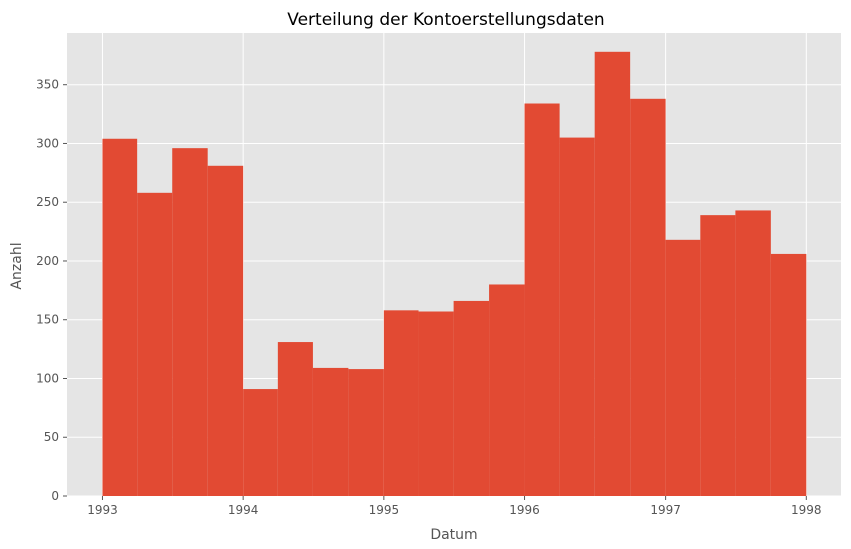 The height and width of the screenshot is (549, 851). What do you see at coordinates (55, 496) in the screenshot?
I see `y-tick-label: 0` at bounding box center [55, 496].